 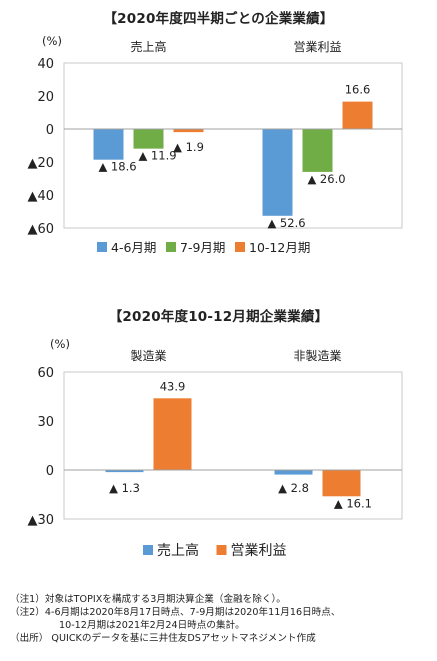 What do you see at coordinates (148, 356) in the screenshot?
I see `category-label: 製造業` at bounding box center [148, 356].